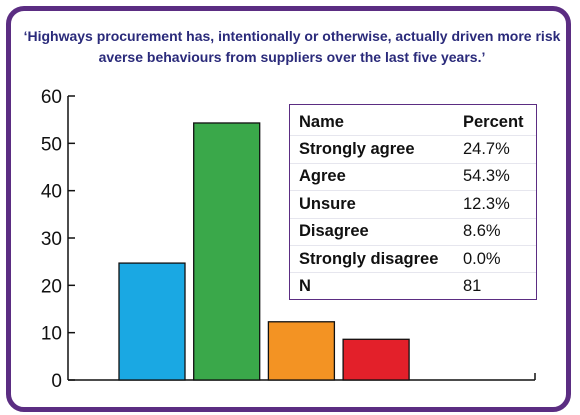 Image resolution: width=580 pixels, height=415 pixels. I want to click on y-tick-label: 60, so click(51, 97).